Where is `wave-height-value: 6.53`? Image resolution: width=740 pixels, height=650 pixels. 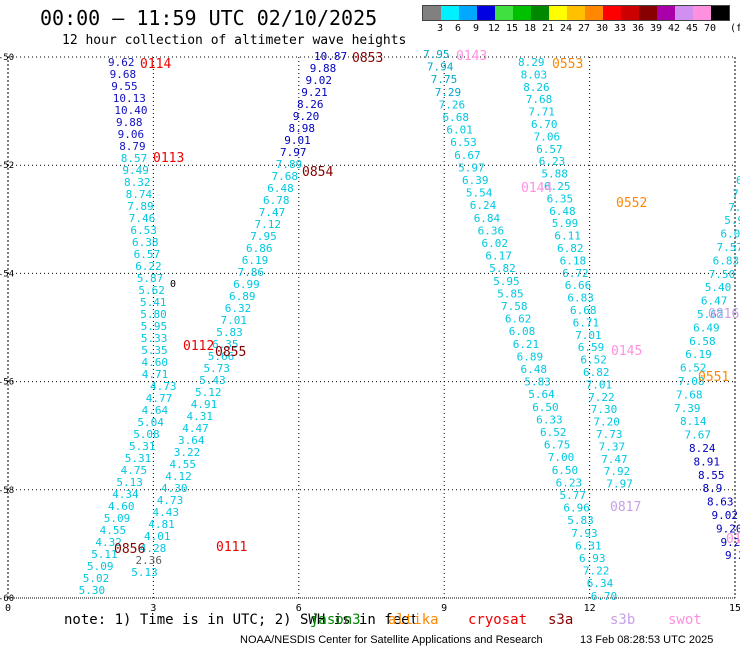 wave-height-value: 6.53 is located at coordinates (143, 230).